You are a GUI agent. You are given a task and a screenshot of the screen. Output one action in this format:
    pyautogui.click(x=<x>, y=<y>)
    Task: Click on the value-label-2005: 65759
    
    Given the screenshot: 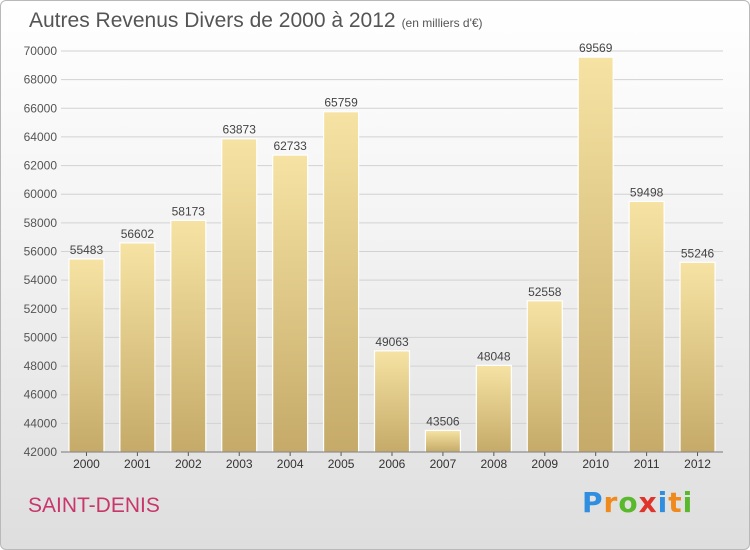 What is the action you would take?
    pyautogui.click(x=341, y=103)
    